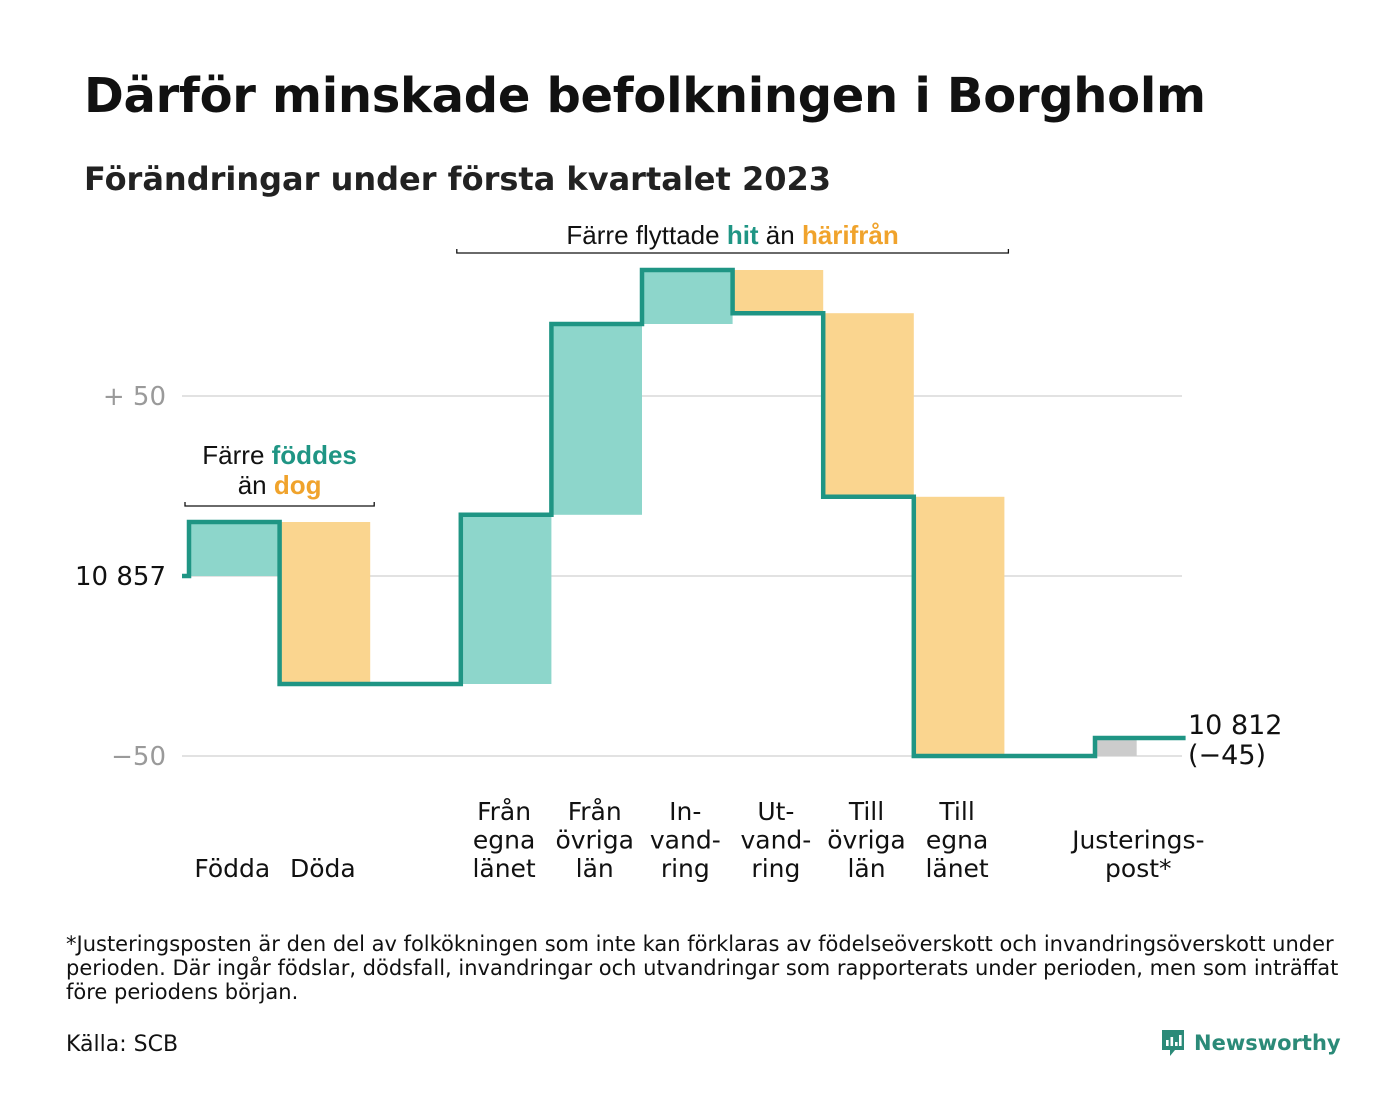 The image size is (1400, 1120). Describe the element at coordinates (1267, 1043) in the screenshot. I see `brand-name: Newsworthy` at that location.